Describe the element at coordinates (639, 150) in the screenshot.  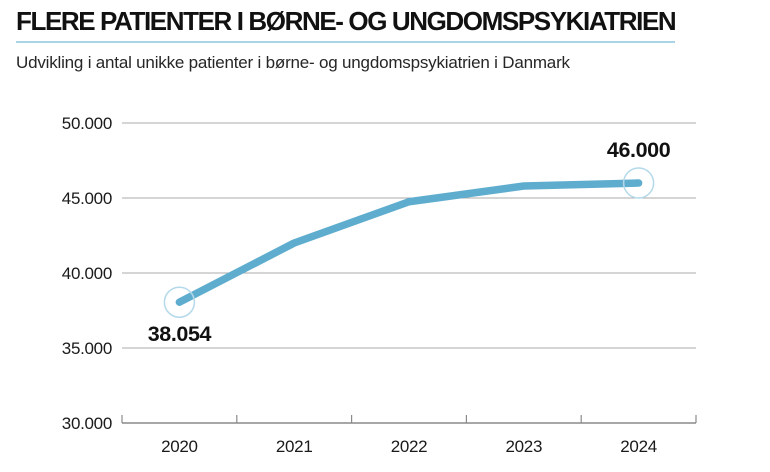
I see `point-value-label: 46.000` at that location.